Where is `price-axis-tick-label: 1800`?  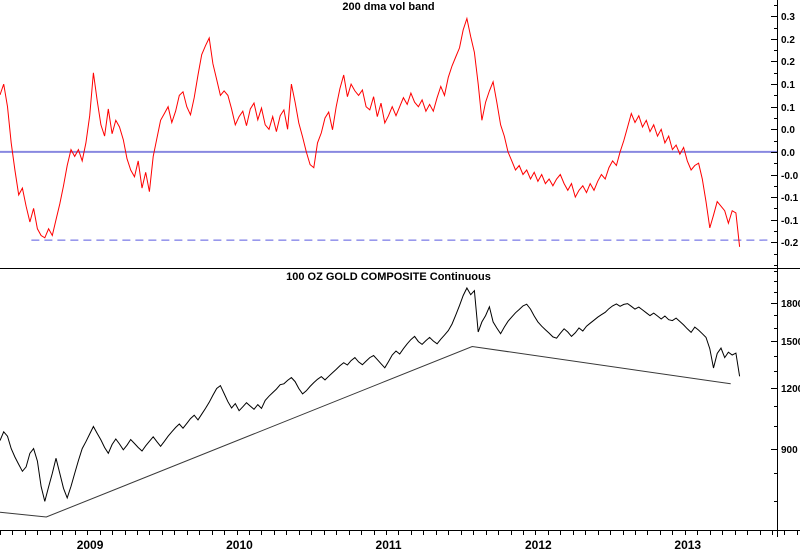
price-axis-tick-label: 1800 is located at coordinates (790, 304).